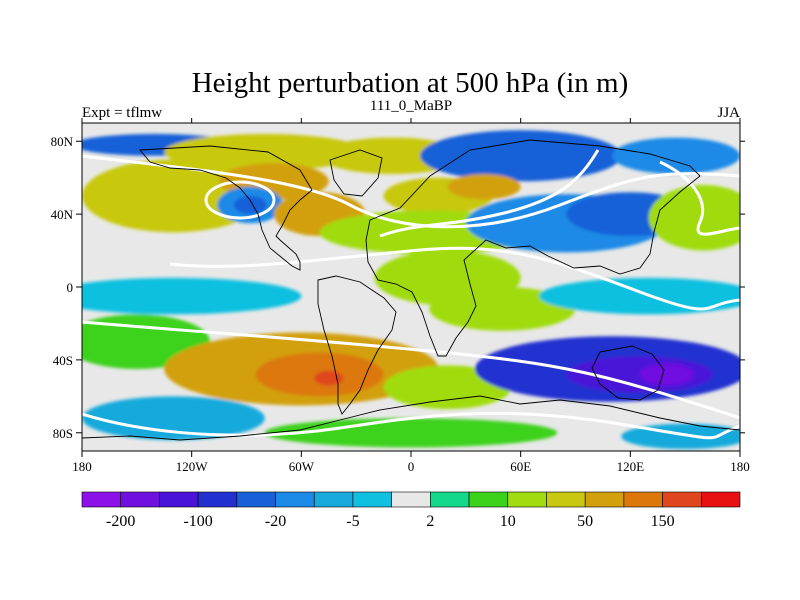 The height and width of the screenshot is (600, 800). What do you see at coordinates (411, 106) in the screenshot?
I see `center-string: 111_0_MaBP` at bounding box center [411, 106].